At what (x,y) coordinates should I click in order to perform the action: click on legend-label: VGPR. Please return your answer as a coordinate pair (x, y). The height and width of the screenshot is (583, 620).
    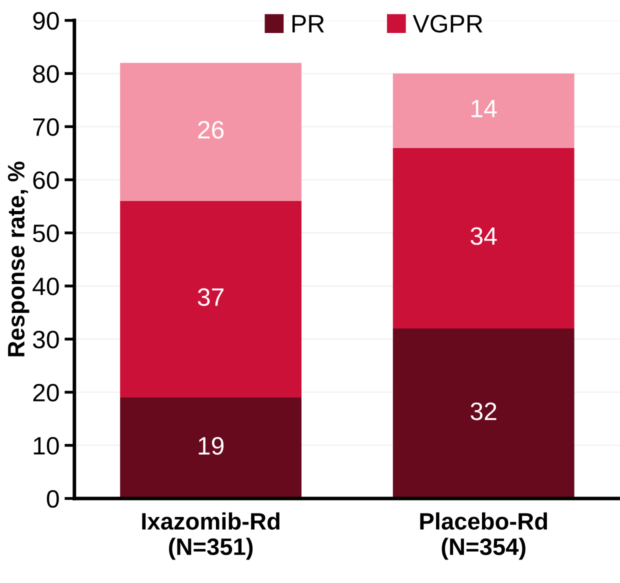
    Looking at the image, I should click on (447, 23).